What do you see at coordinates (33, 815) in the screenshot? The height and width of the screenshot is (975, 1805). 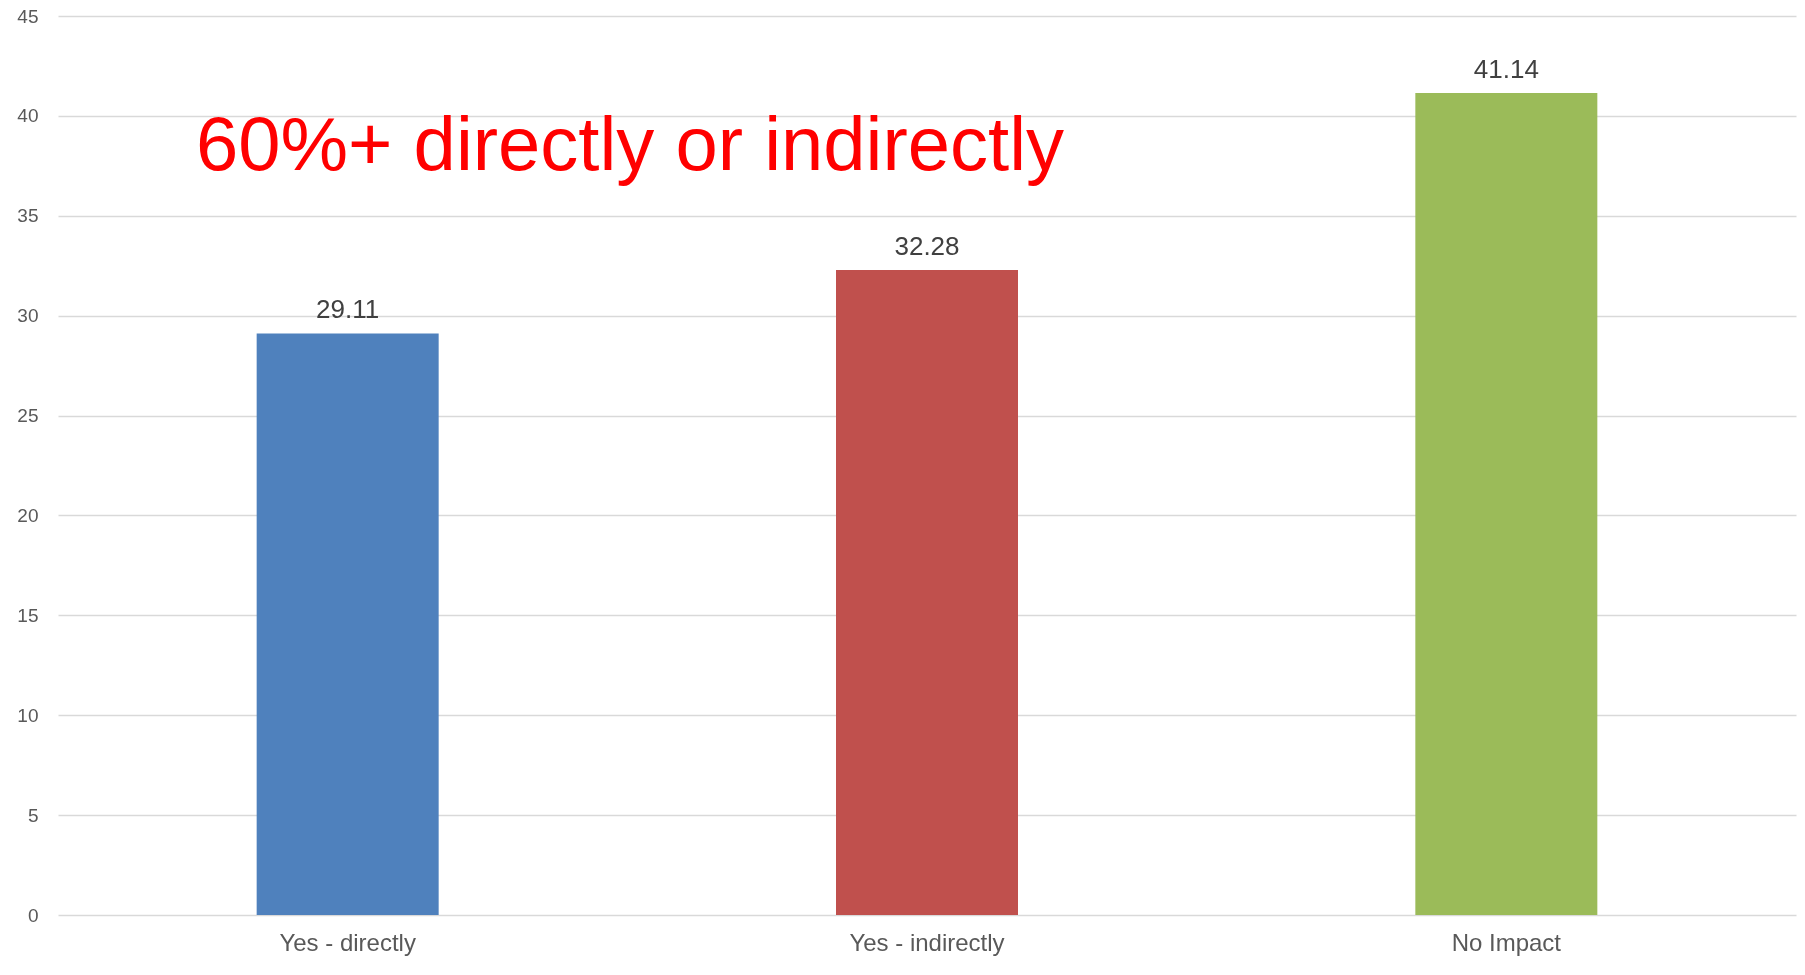 I see `y-tick-label: 5` at bounding box center [33, 815].